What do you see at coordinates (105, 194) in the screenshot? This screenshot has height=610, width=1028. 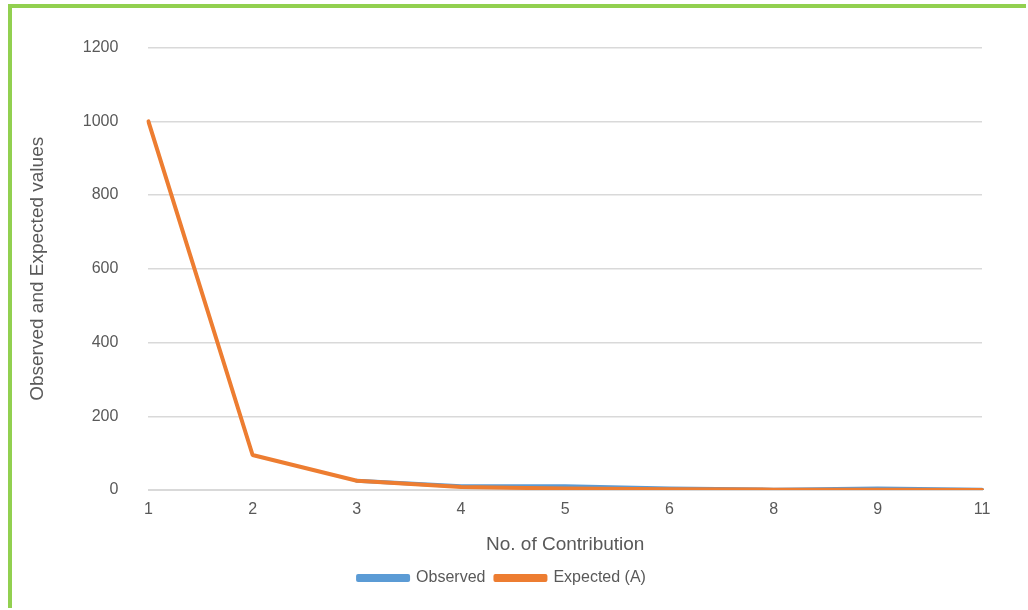 I see `y-tick-label: 800` at bounding box center [105, 194].